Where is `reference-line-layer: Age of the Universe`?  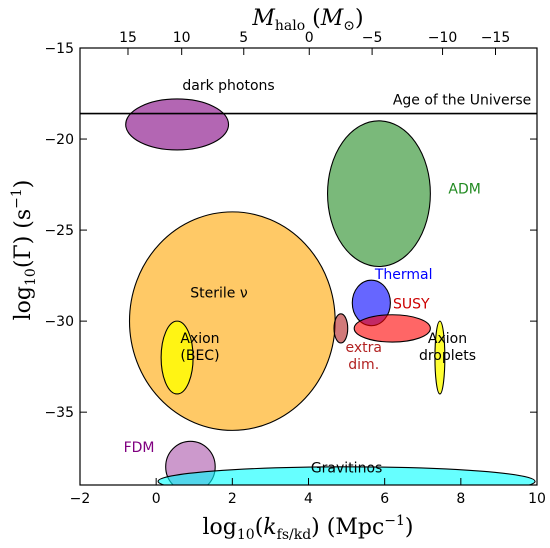
reference-line-layer: Age of the Universe is located at coordinates (308, 103).